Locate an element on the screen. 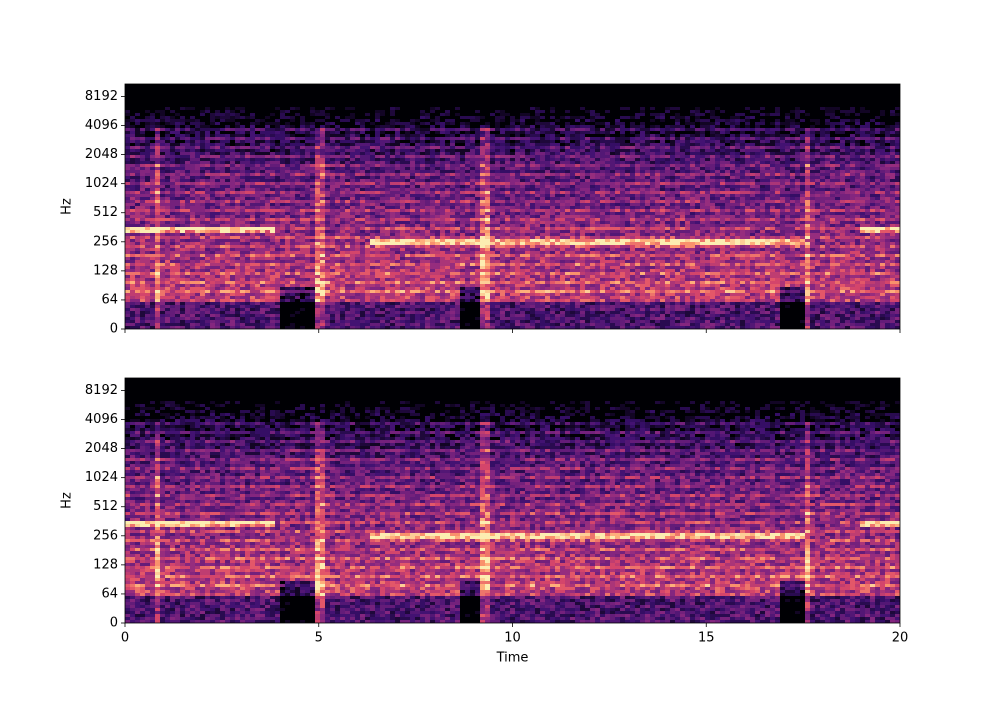 The image size is (1000, 704). x-tick-label: 5 is located at coordinates (319, 638).